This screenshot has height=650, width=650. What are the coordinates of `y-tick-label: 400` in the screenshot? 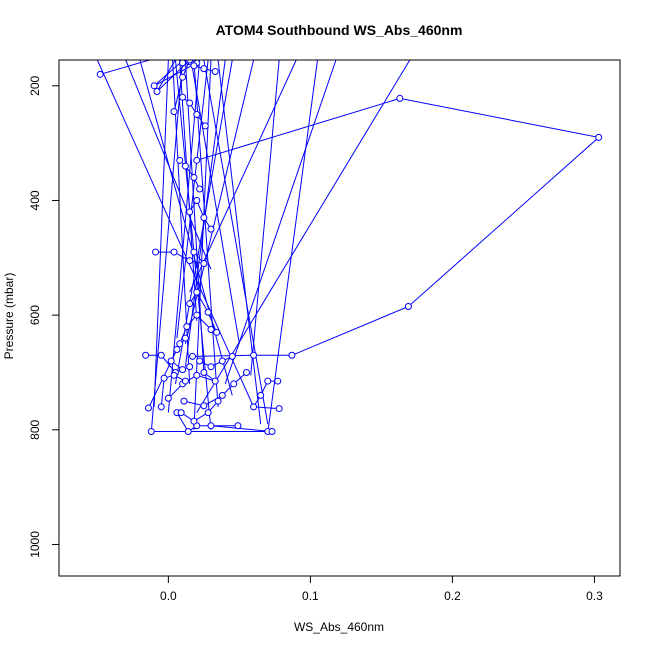 It's located at (35, 200).